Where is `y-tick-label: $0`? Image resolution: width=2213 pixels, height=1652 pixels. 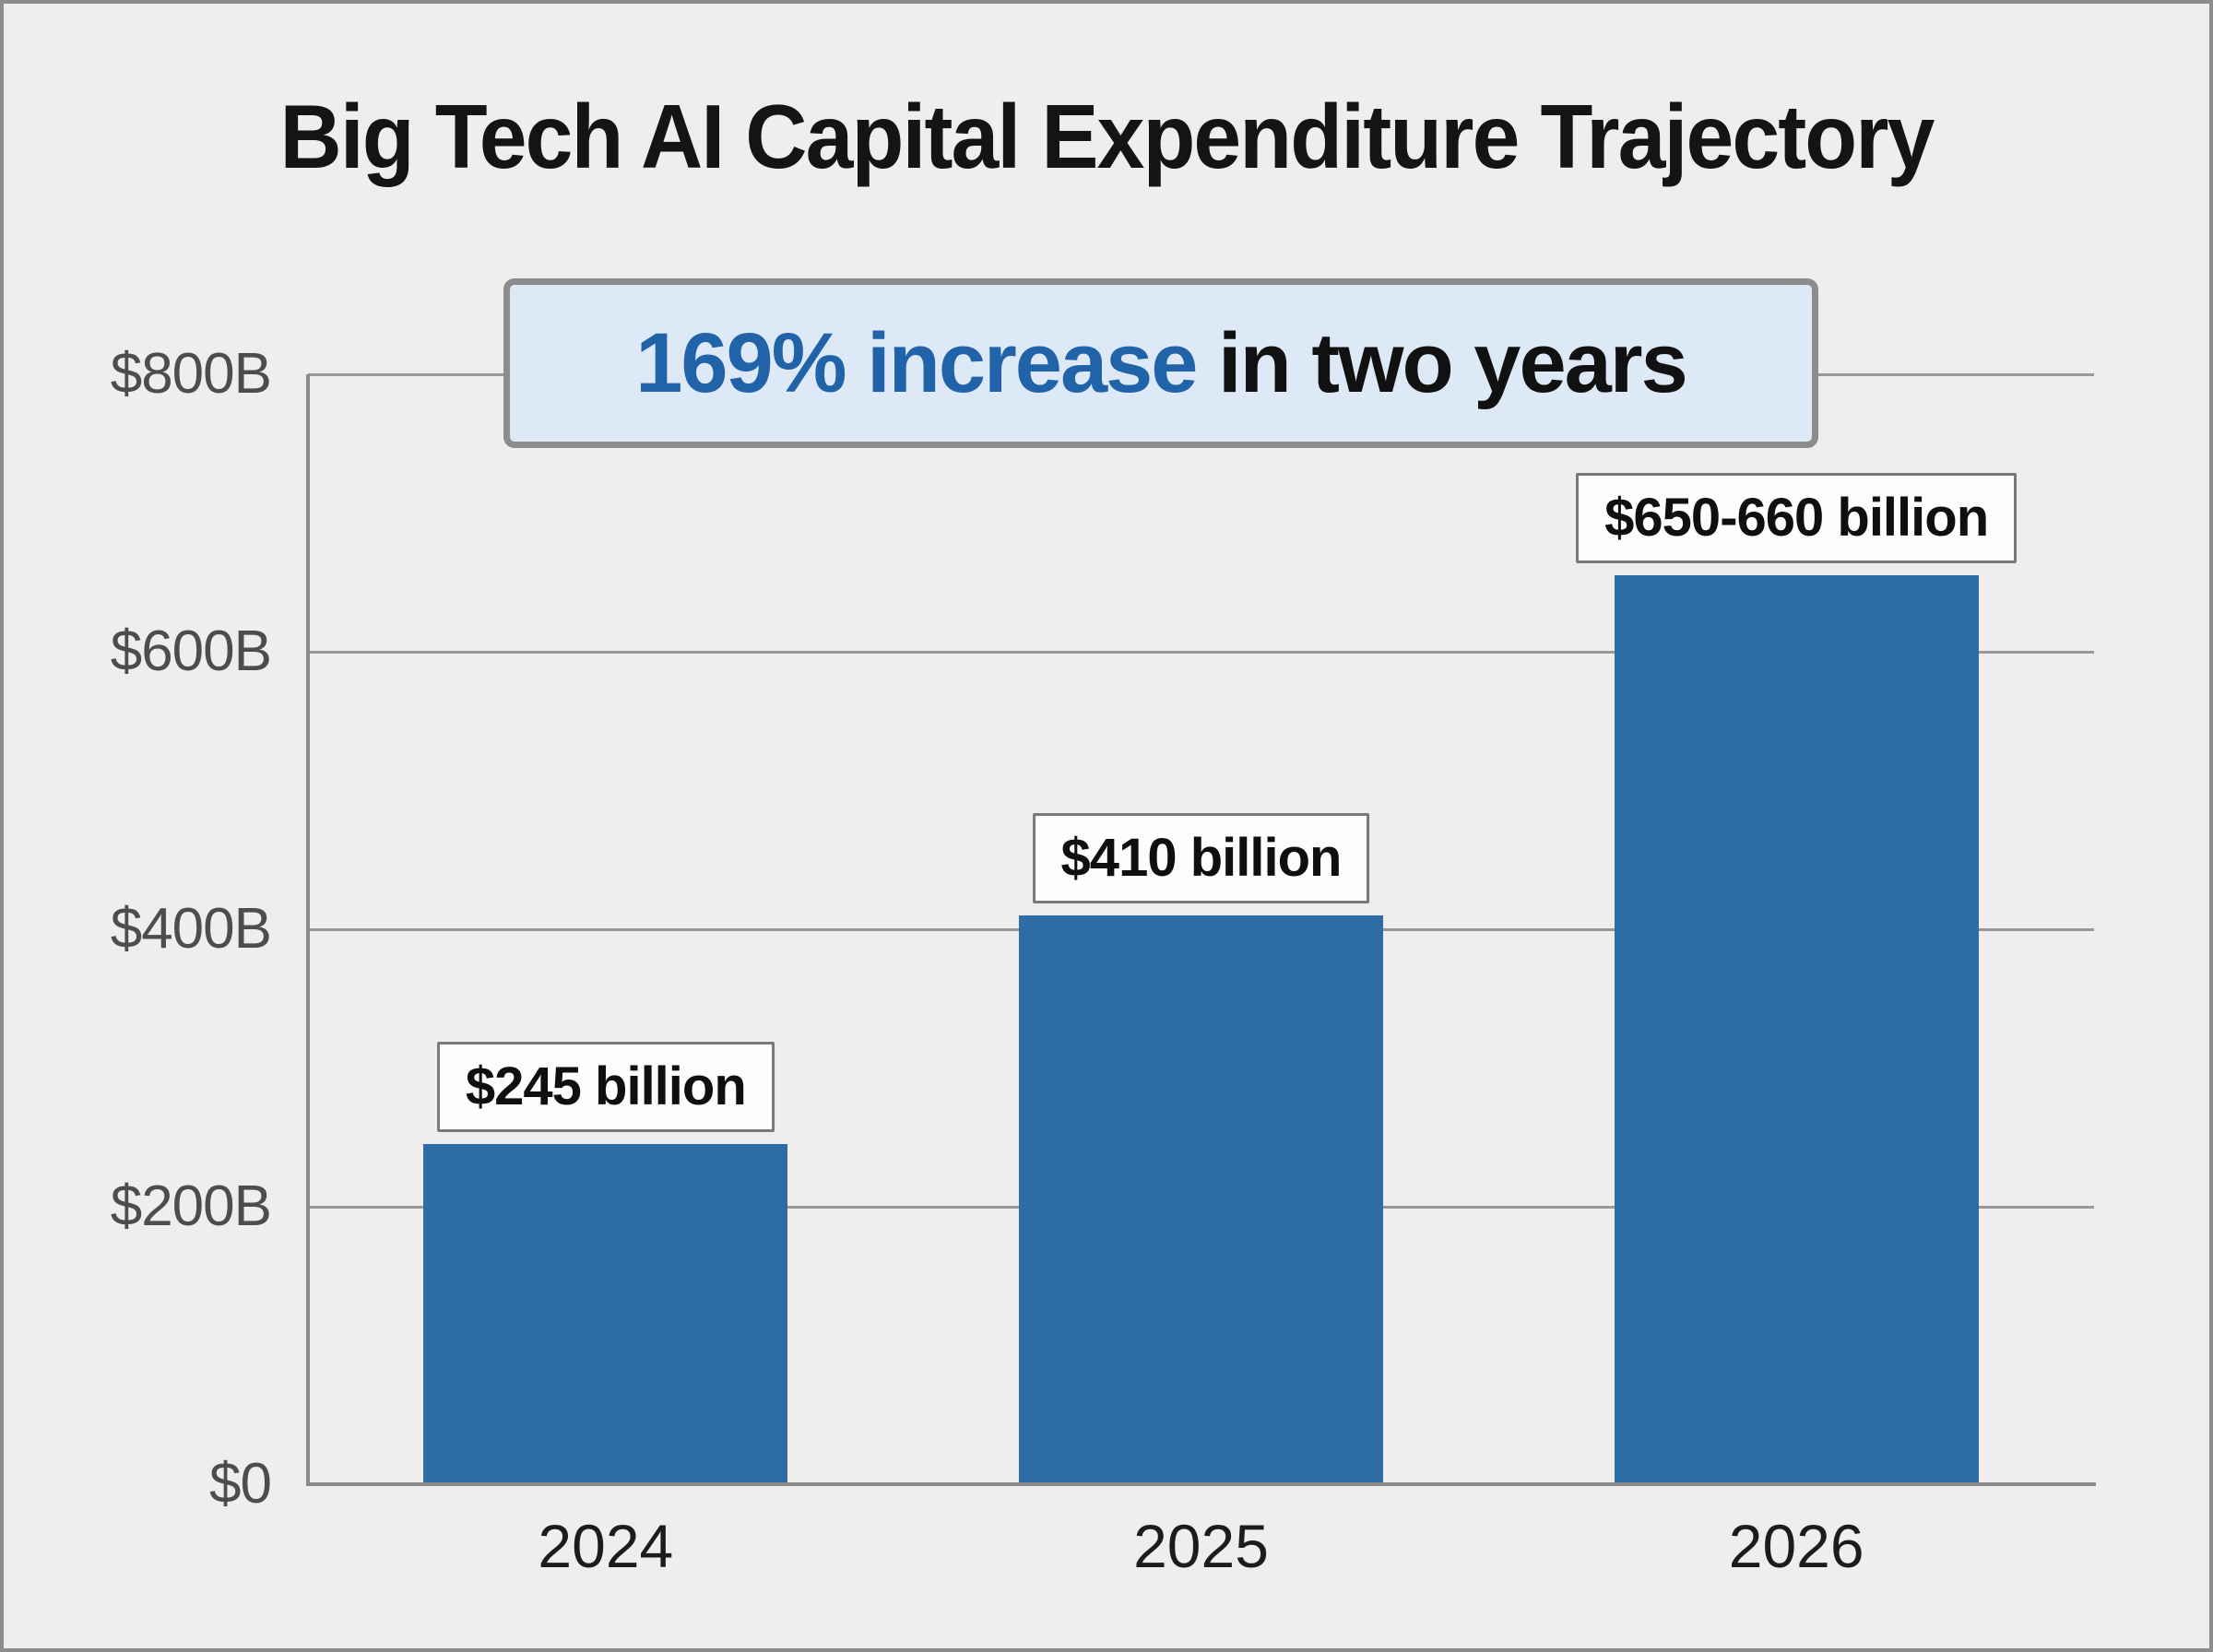
y-tick-label: $0 is located at coordinates (240, 1484).